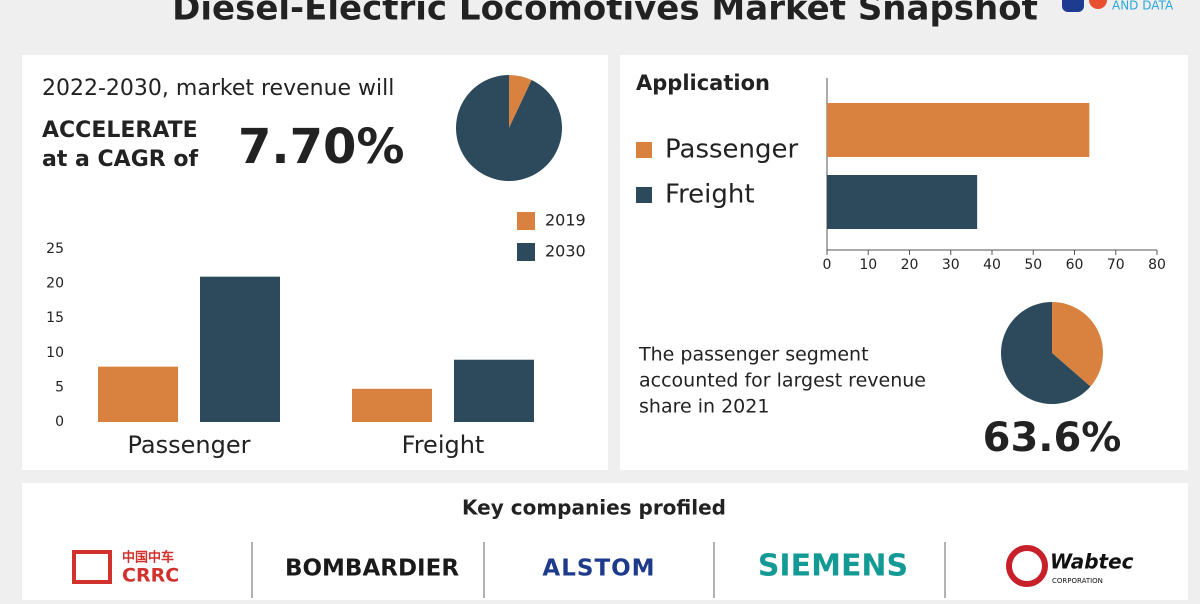  Describe the element at coordinates (120, 130) in the screenshot. I see `cagr-line: ACCELERATE` at that location.